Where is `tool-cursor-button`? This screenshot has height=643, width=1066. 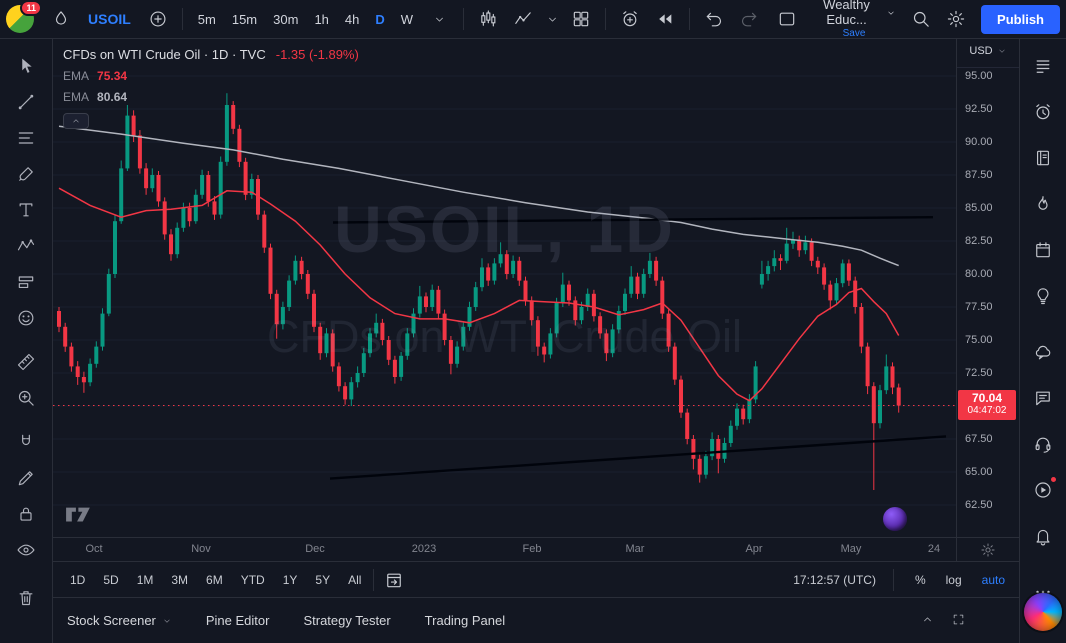 tool-cursor-button is located at coordinates (26, 66).